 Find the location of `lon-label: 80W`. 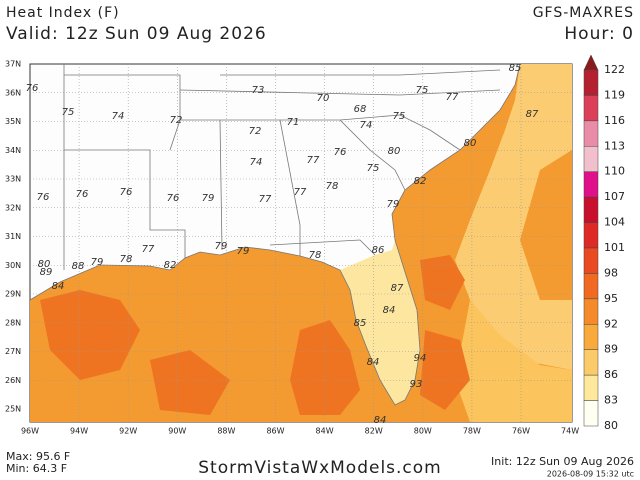

lon-label: 80W is located at coordinates (423, 431).